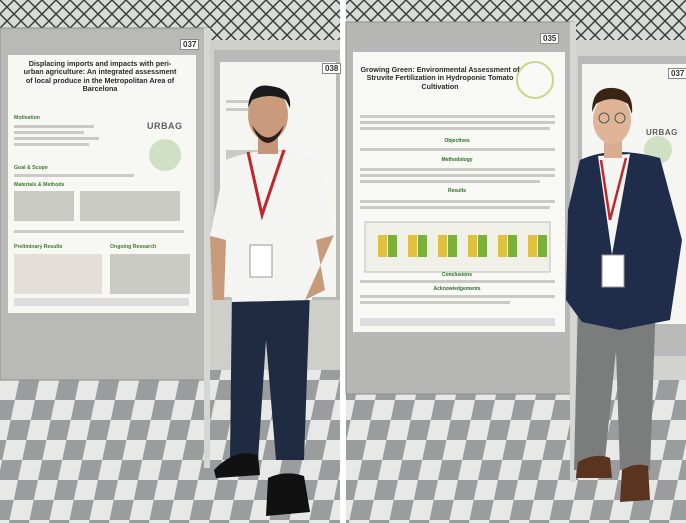  What do you see at coordinates (38, 247) in the screenshot?
I see `poster-section: Preliminary Results` at bounding box center [38, 247].